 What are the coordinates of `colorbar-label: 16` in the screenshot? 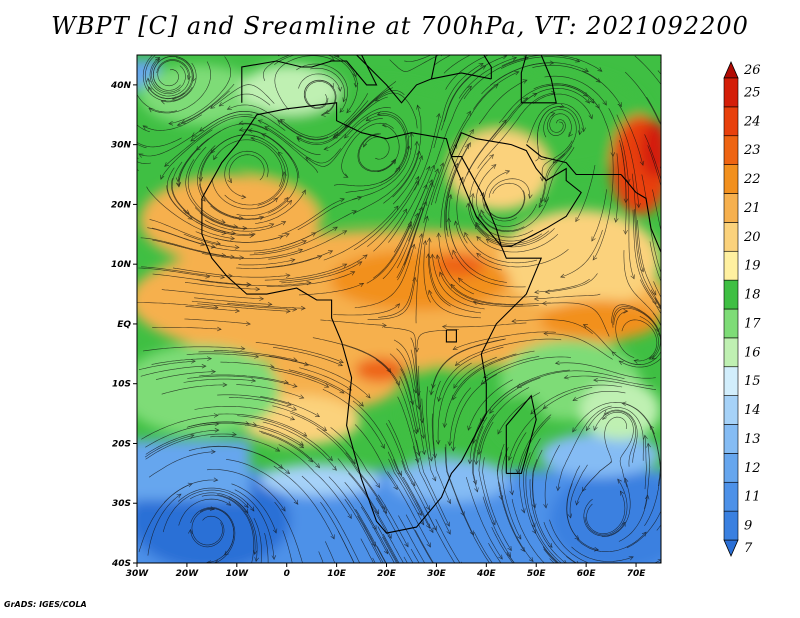 It's located at (752, 352).